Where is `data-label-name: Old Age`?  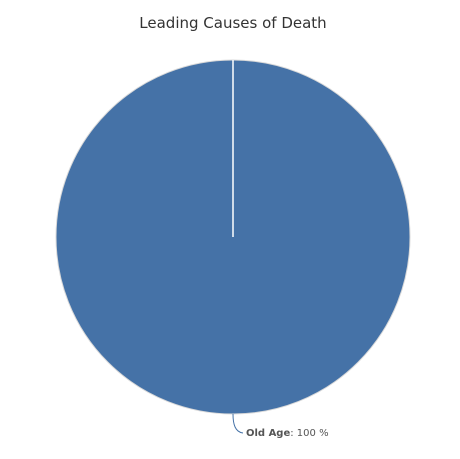
data-label-name: Old Age is located at coordinates (268, 433).